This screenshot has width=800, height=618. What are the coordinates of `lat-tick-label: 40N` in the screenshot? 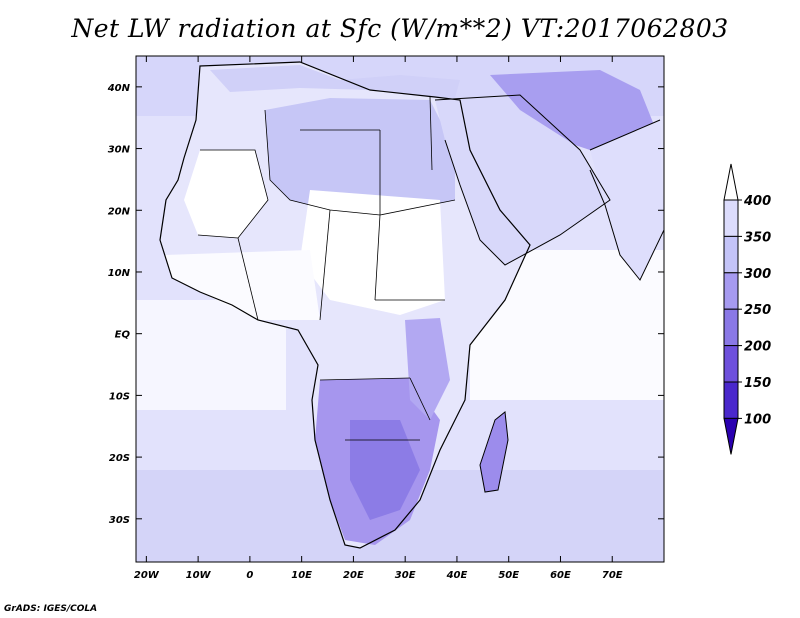 It's located at (119, 88).